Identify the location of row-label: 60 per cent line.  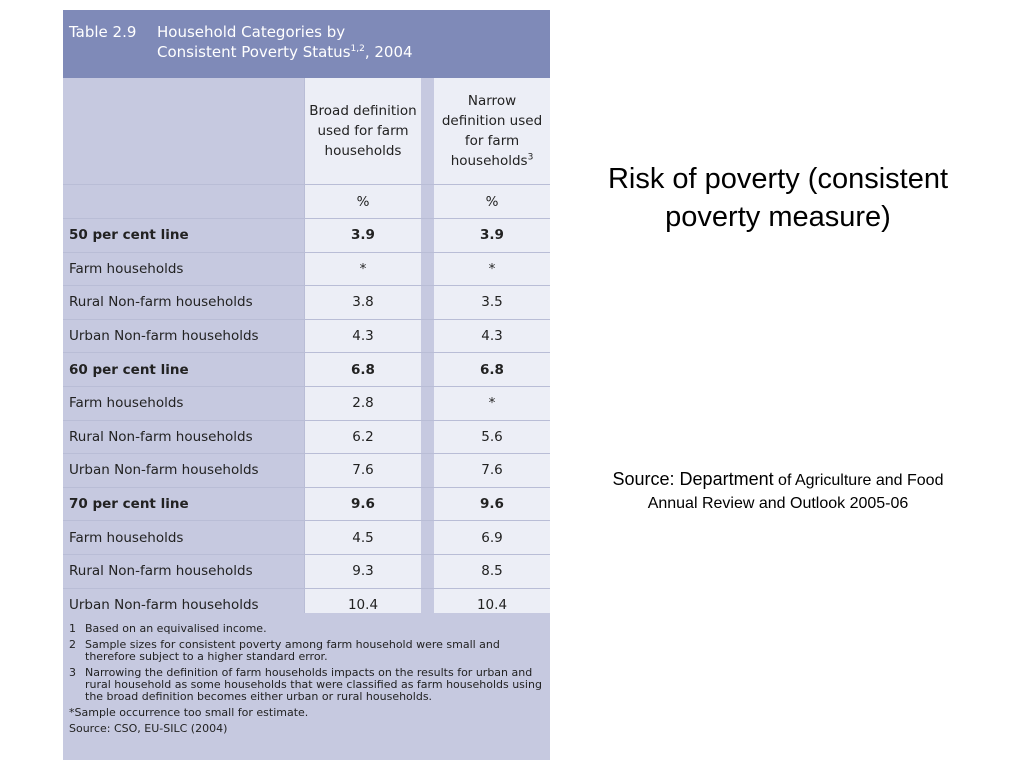
(184, 369).